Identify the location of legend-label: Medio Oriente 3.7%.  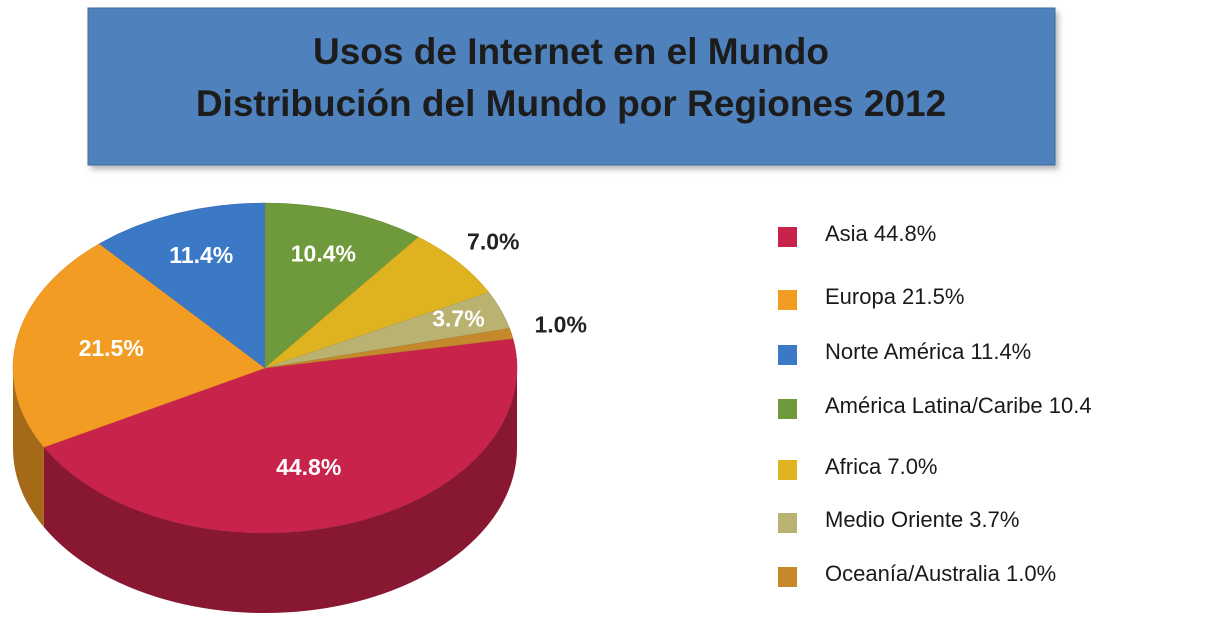
(922, 519).